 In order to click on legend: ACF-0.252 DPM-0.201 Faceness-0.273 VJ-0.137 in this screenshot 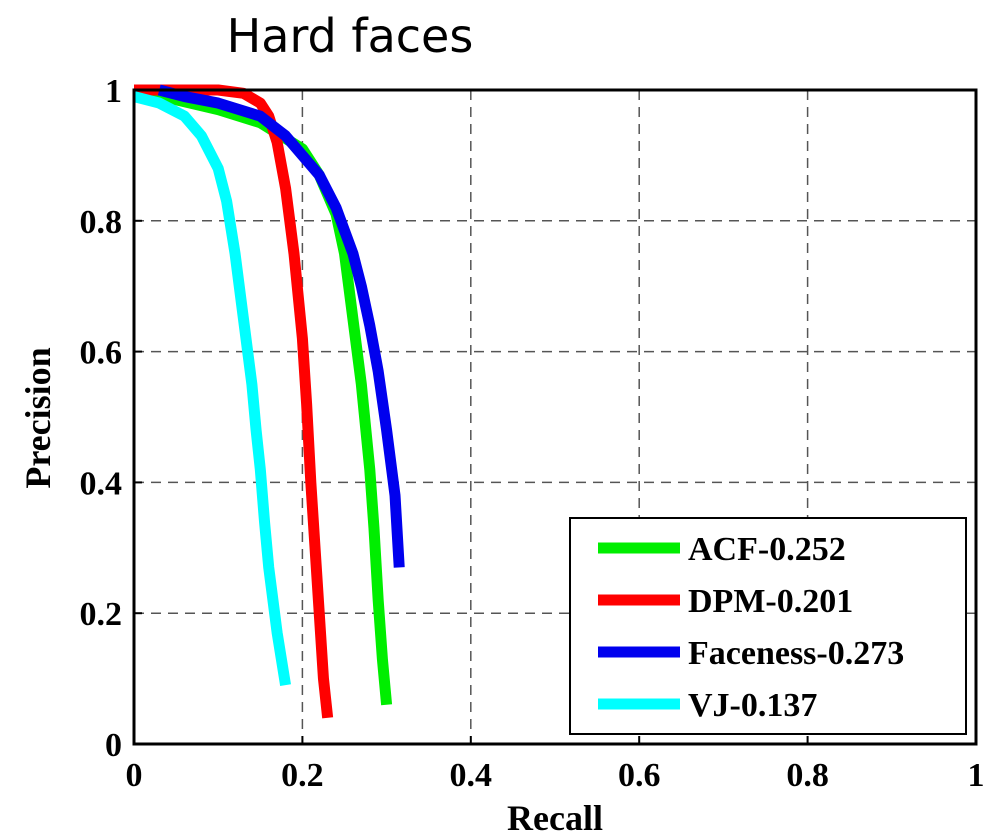, I will do `click(768, 626)`.